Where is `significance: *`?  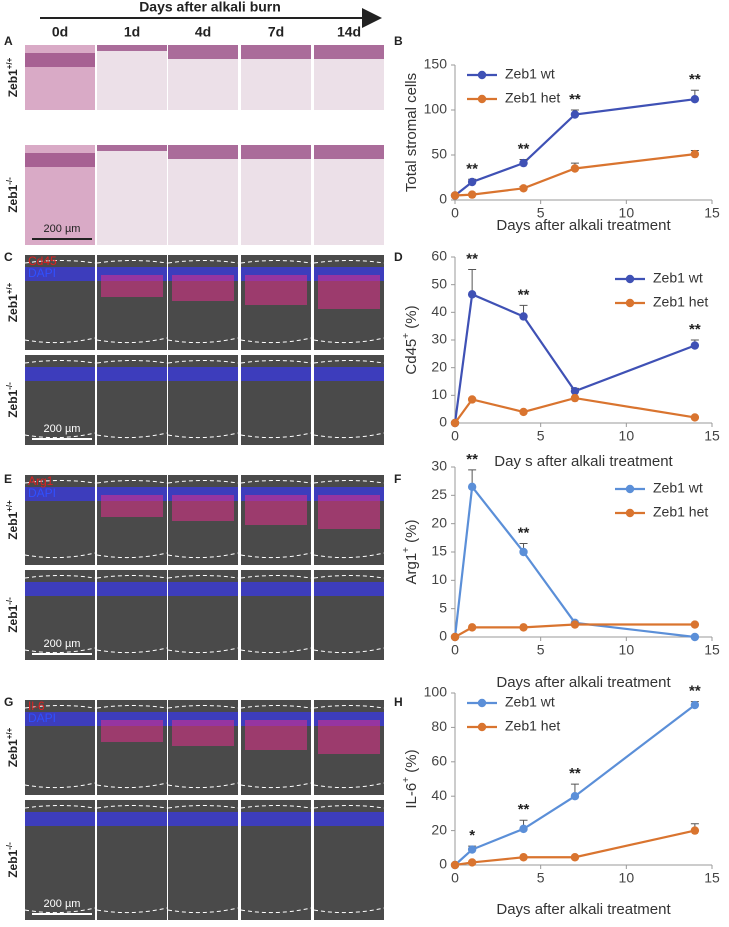
significance: * is located at coordinates (472, 835).